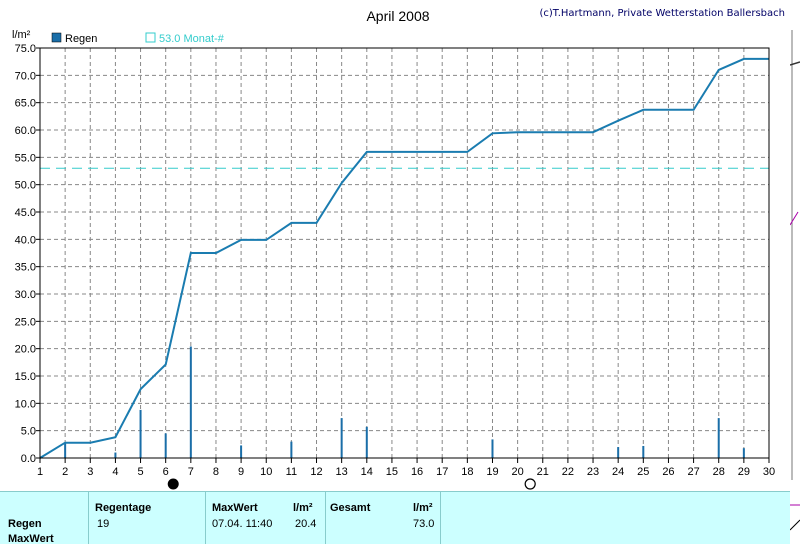 This screenshot has width=800, height=545. I want to click on x-tick-label: 12, so click(316, 472).